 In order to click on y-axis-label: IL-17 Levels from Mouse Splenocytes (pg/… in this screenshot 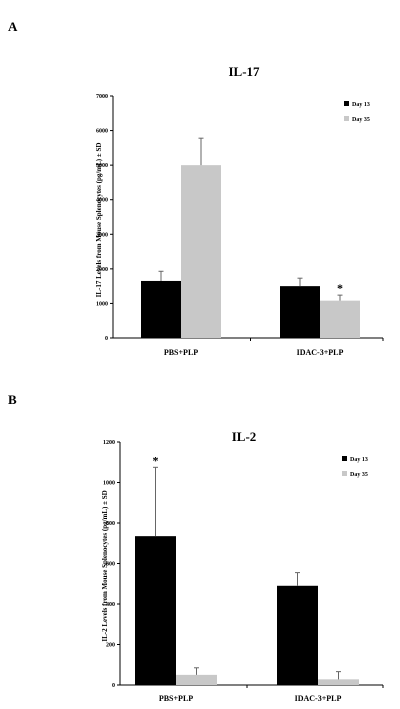, I will do `click(99, 220)`.